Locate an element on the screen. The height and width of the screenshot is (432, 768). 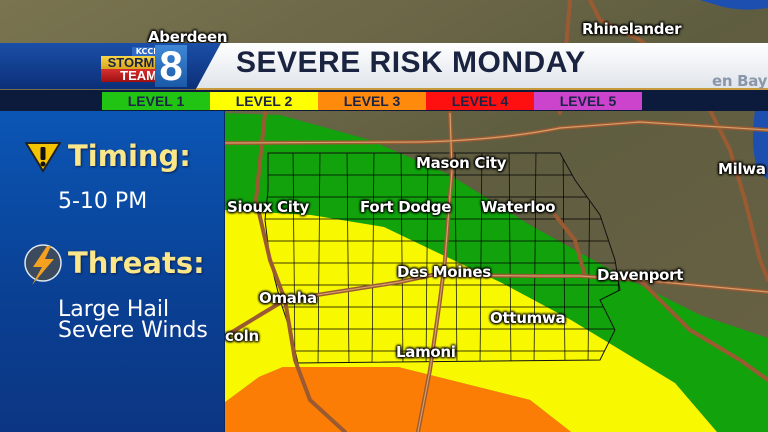
city-label-rhinelander: Rhinelander is located at coordinates (632, 29).